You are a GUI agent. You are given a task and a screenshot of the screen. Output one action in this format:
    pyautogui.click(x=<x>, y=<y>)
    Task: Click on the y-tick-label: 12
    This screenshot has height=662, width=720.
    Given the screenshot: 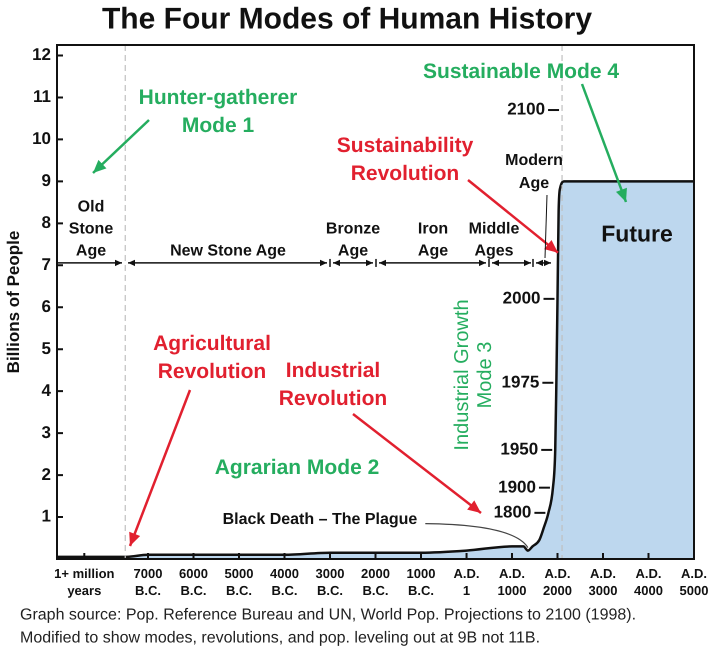 What is the action you would take?
    pyautogui.click(x=41, y=54)
    